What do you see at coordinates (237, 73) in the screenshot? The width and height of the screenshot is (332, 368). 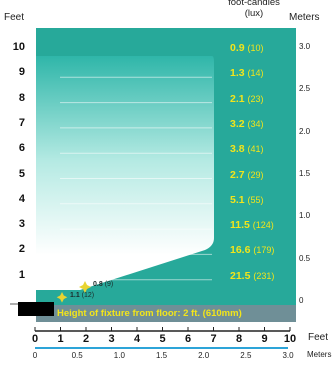 I see `reading-fc: 1.3` at bounding box center [237, 73].